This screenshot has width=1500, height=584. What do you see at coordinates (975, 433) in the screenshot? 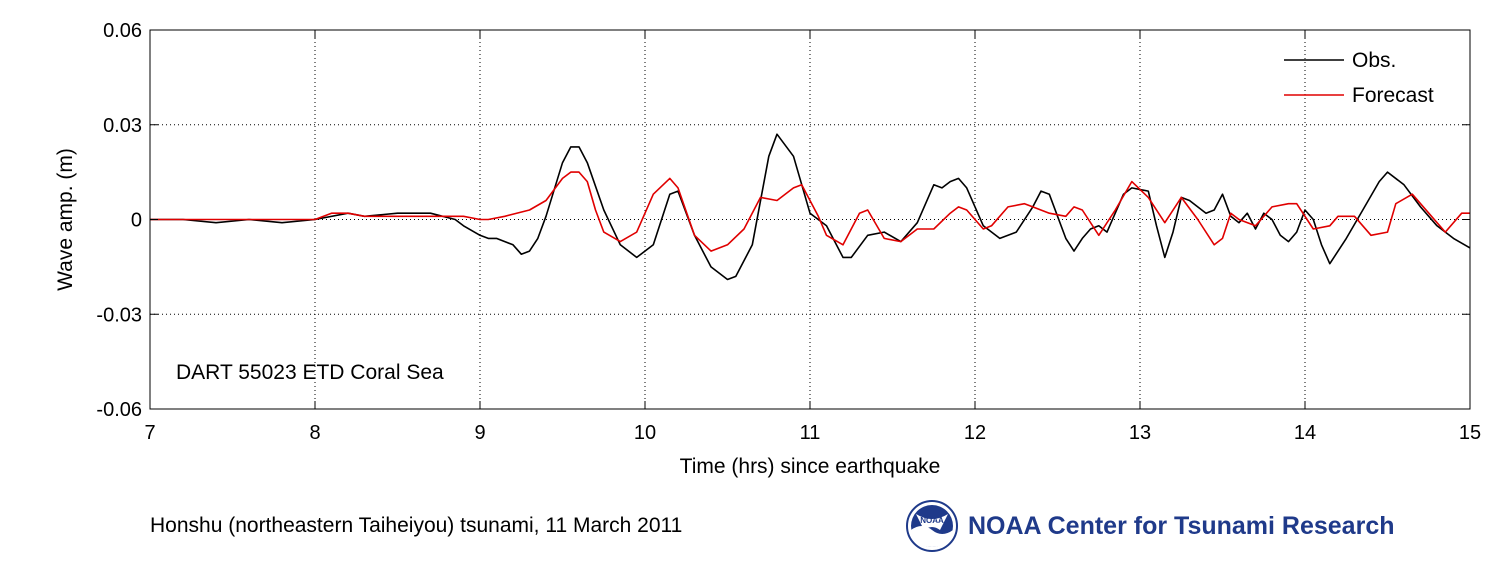
I see `x-tick-label: 12` at bounding box center [975, 433].